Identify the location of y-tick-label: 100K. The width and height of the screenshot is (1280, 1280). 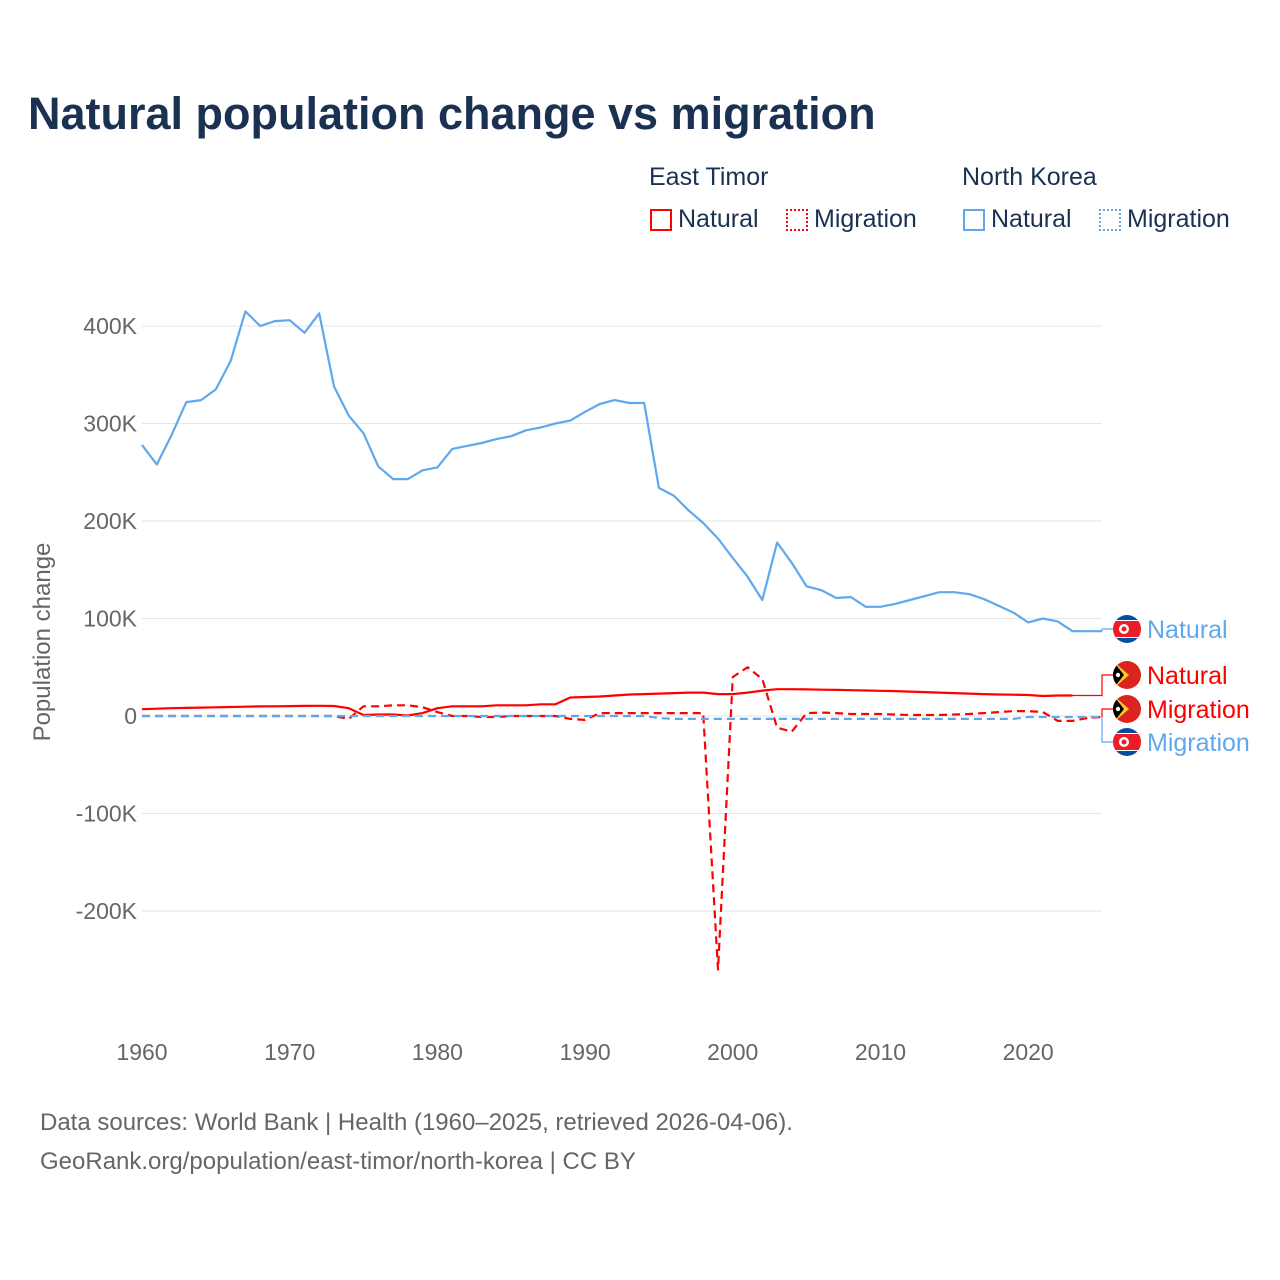
(110, 619).